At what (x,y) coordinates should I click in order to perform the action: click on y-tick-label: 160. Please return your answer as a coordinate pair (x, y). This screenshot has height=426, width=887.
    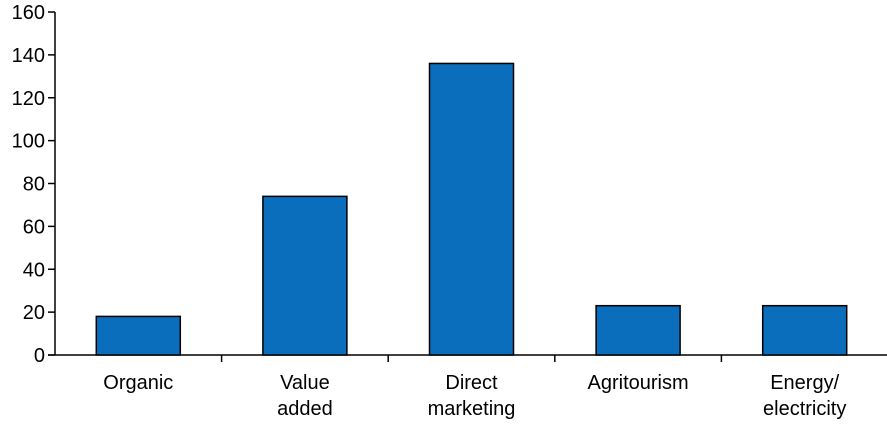
    Looking at the image, I should click on (28, 13).